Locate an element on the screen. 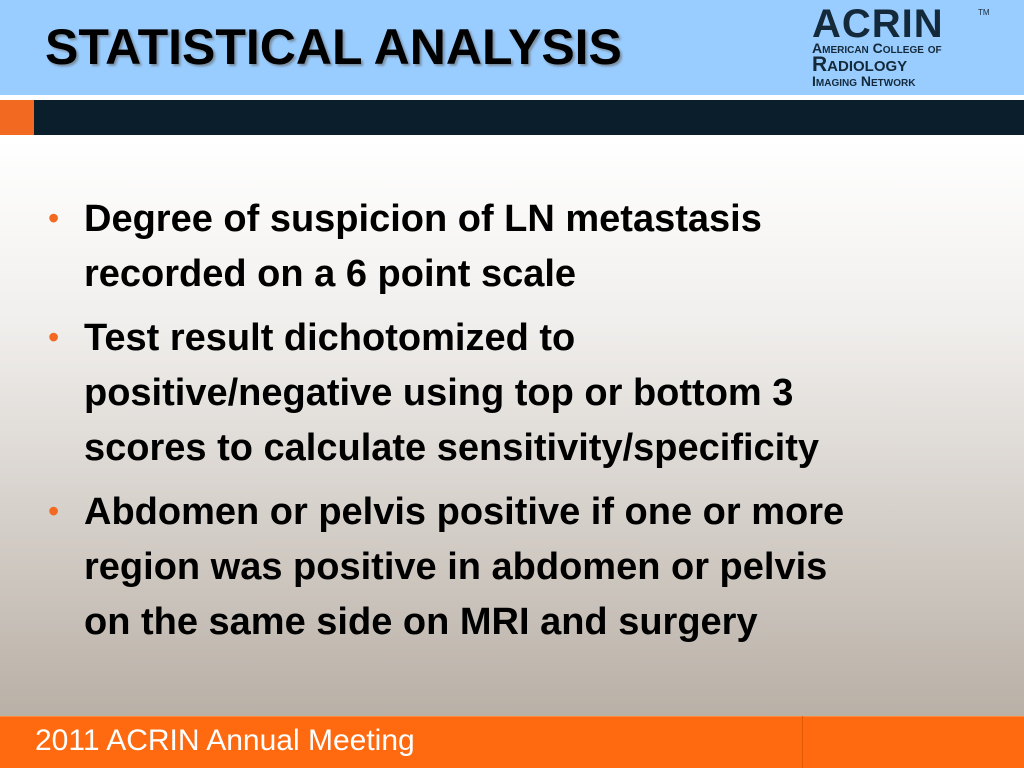 Image resolution: width=1024 pixels, height=768 pixels. slide-title: STATISTICAL ANALYSIS is located at coordinates (333, 47).